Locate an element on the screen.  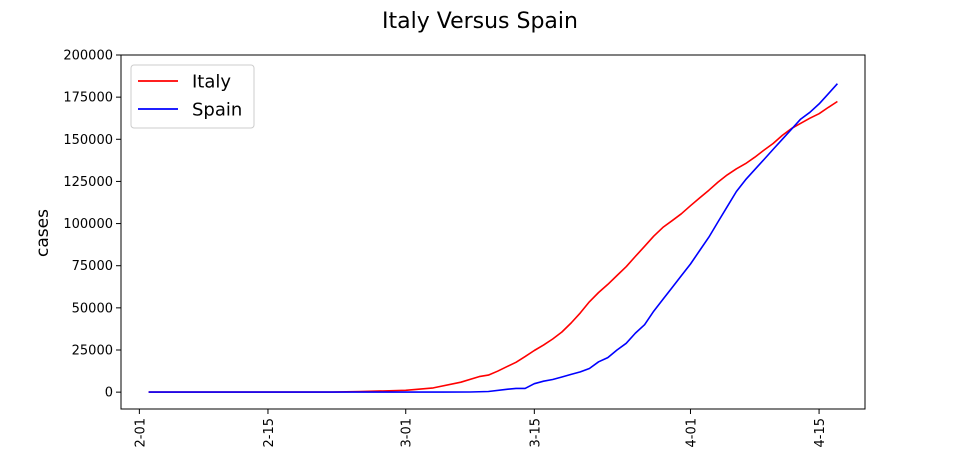
x-tick-label: 3-15 is located at coordinates (535, 433).